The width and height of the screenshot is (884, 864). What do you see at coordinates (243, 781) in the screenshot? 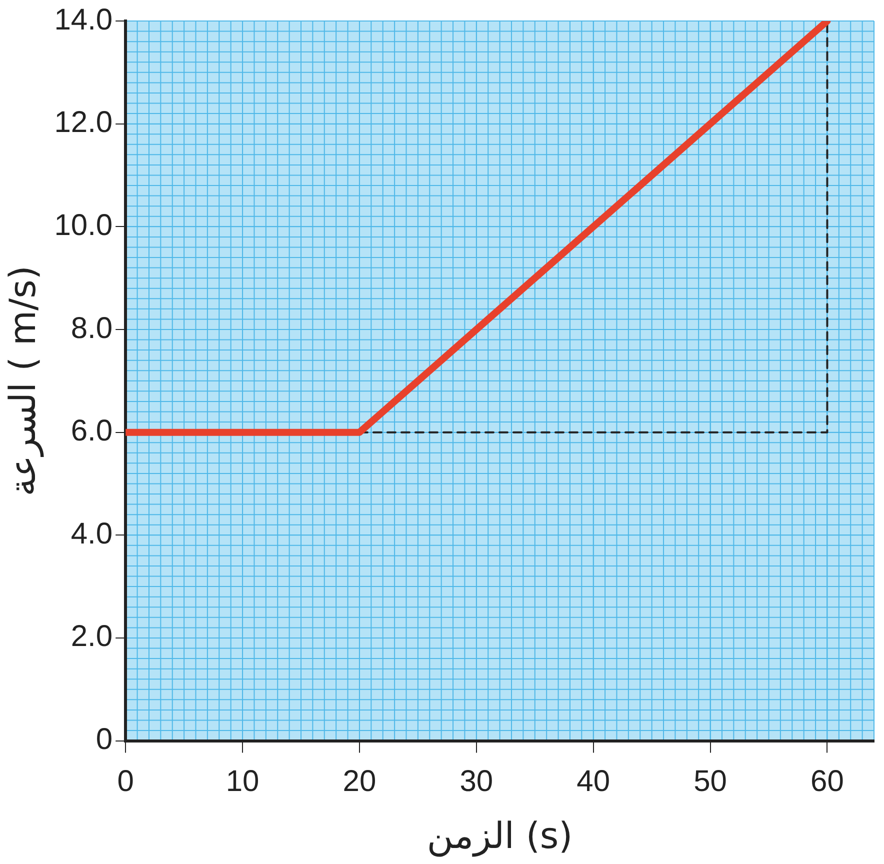
I see `x-tick-label: 10` at bounding box center [243, 781].